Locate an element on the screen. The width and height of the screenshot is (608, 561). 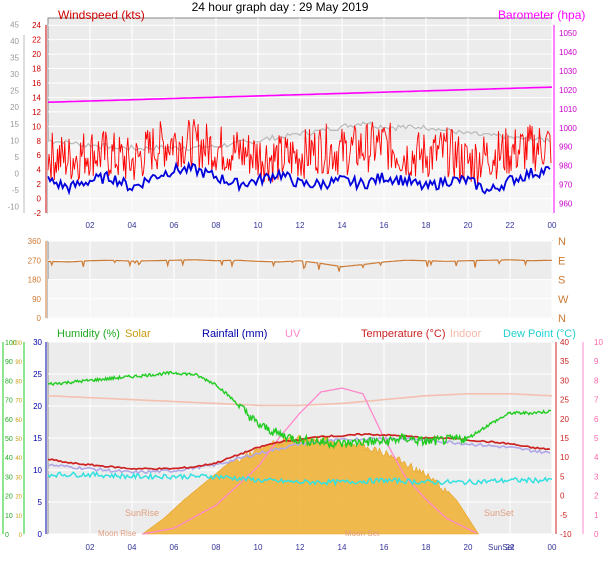
wind-dir-tick-label: 360 is located at coordinates (35, 241).